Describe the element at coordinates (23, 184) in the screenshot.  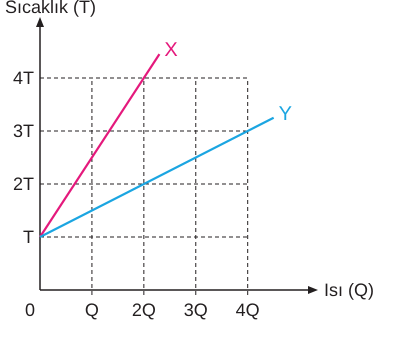
I see `y-tick-label: 2T` at that location.